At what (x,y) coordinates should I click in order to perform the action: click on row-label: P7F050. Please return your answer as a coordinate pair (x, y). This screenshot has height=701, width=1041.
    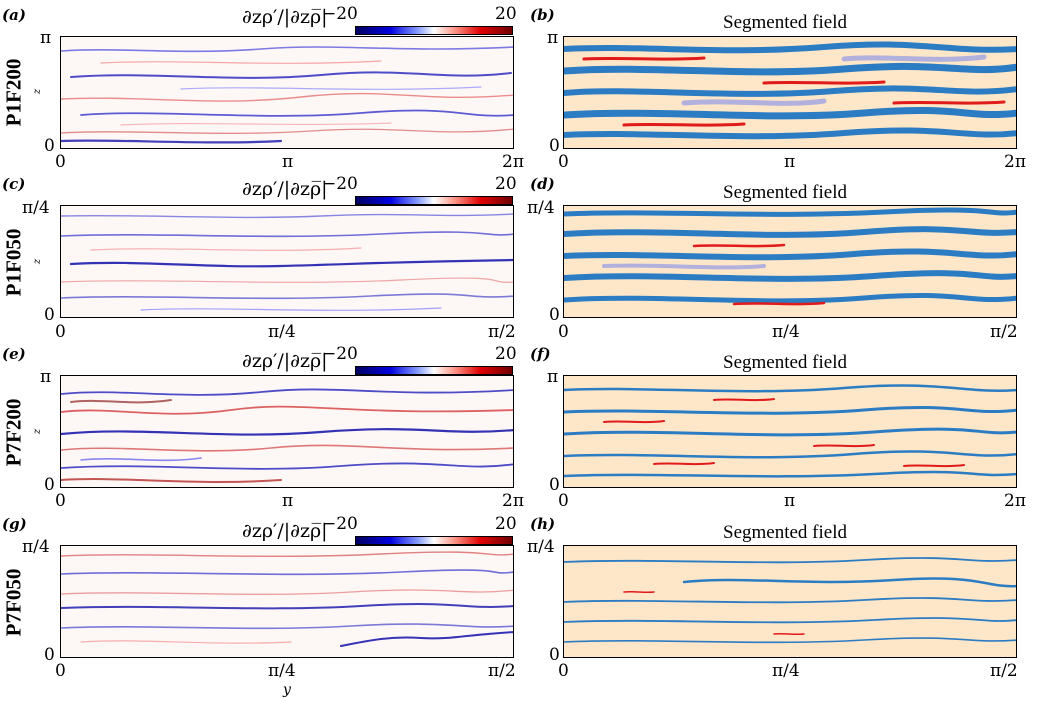
    Looking at the image, I should click on (13, 602).